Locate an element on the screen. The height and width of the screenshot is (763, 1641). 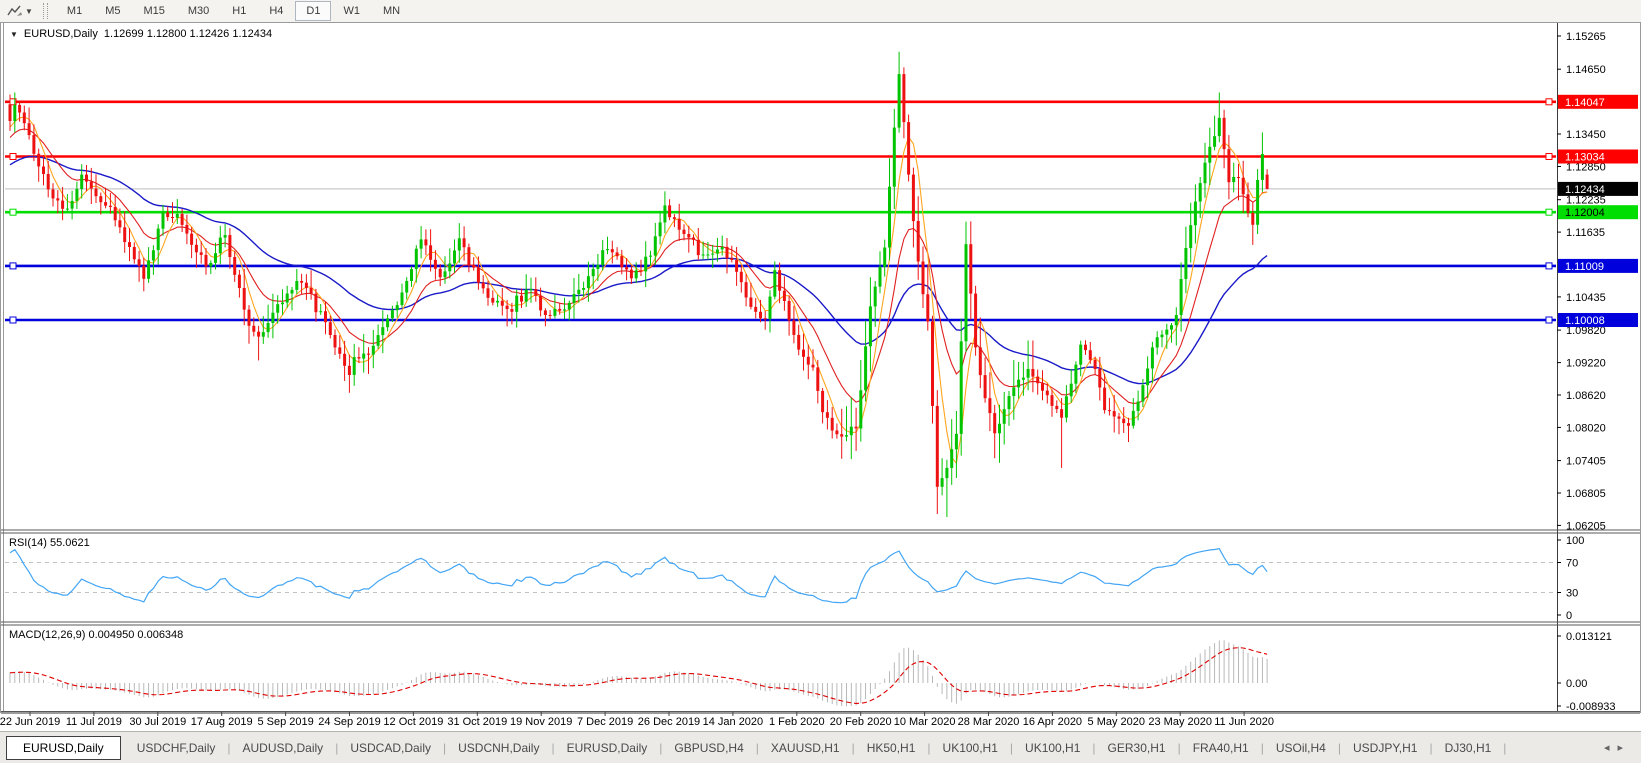
svg-text: 10 Mar 2020 is located at coordinates (925, 722).